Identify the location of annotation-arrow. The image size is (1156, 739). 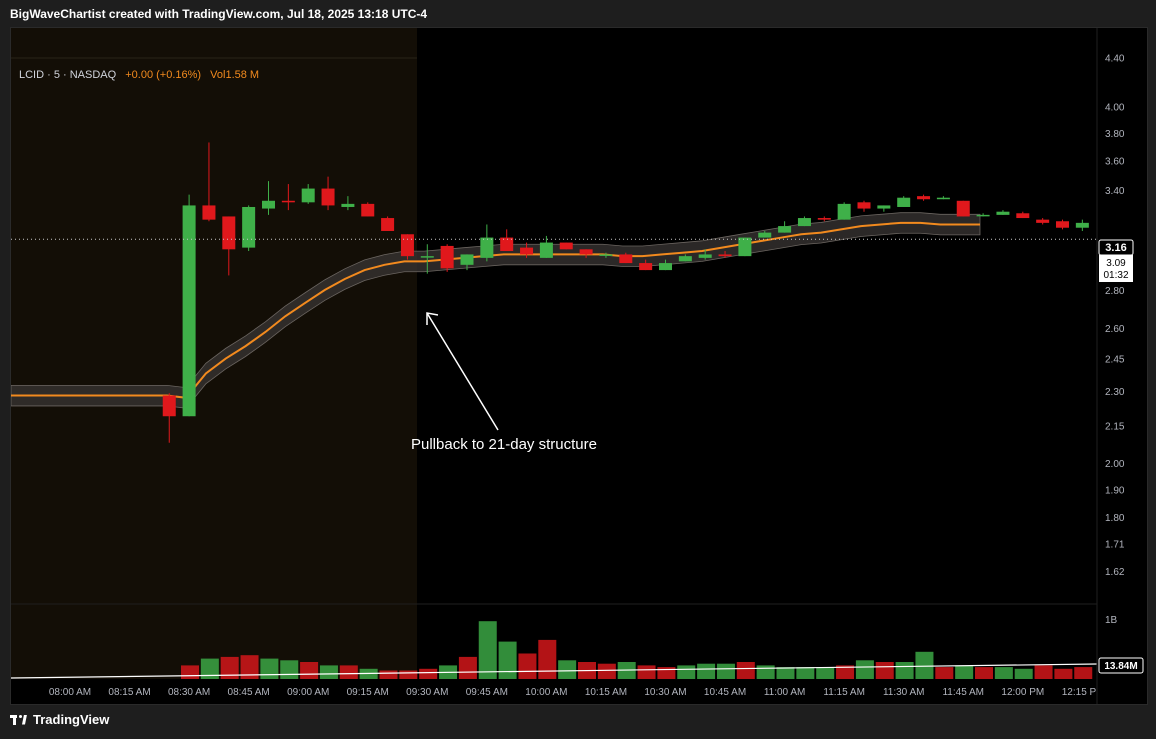
(462, 371).